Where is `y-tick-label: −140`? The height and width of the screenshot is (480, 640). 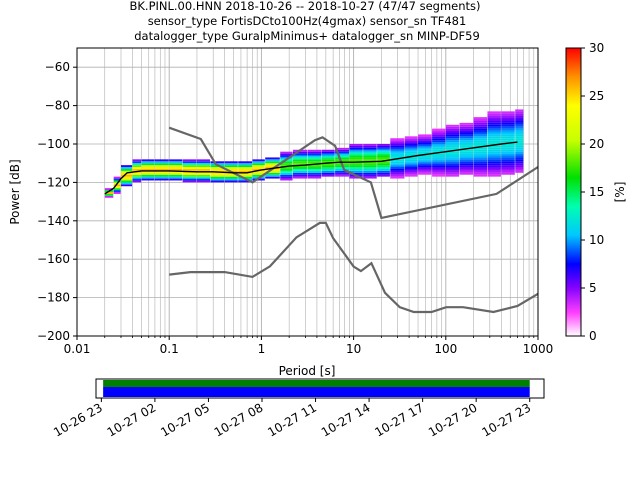
y-tick-label: −140 is located at coordinates (53, 221).